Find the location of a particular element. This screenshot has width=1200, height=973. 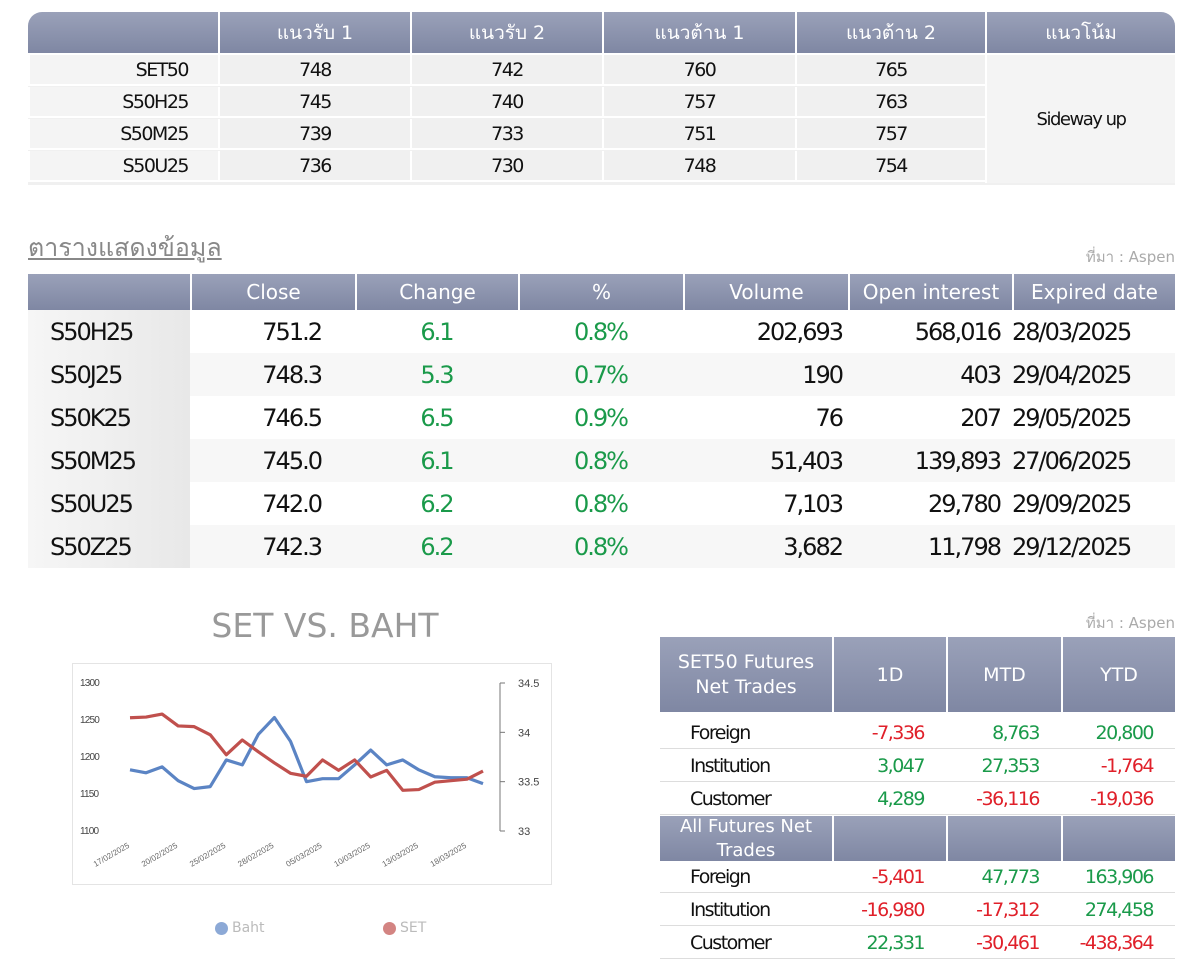

cell: 765 is located at coordinates (890, 70).